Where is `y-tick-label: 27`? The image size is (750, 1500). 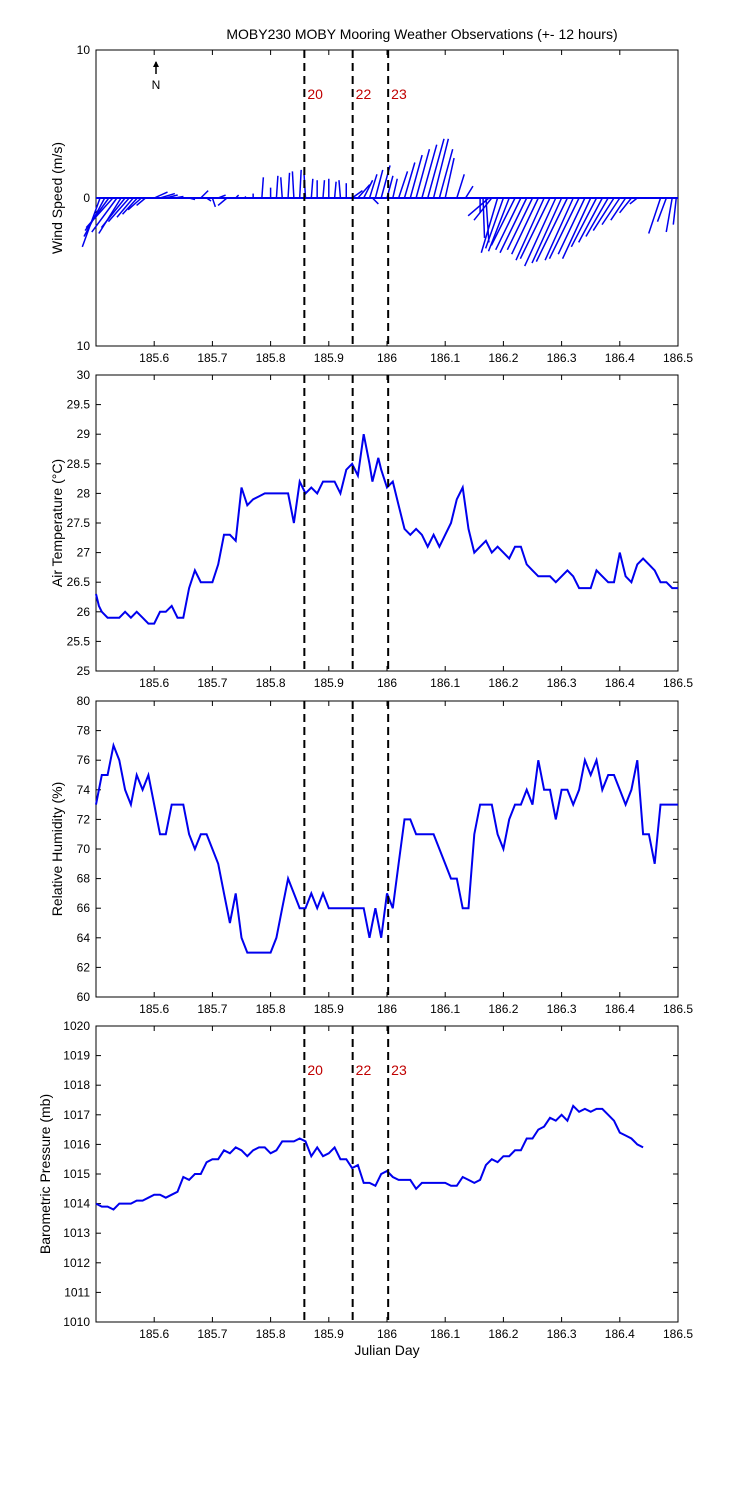 y-tick-label: 27 is located at coordinates (84, 553).